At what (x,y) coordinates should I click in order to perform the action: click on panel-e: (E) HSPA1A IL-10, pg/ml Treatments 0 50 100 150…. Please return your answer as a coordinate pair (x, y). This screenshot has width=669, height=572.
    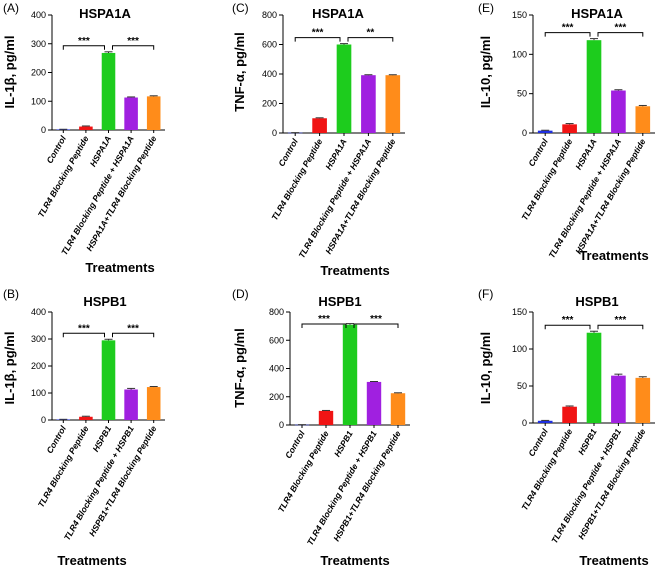
    Looking at the image, I should click on (566, 132).